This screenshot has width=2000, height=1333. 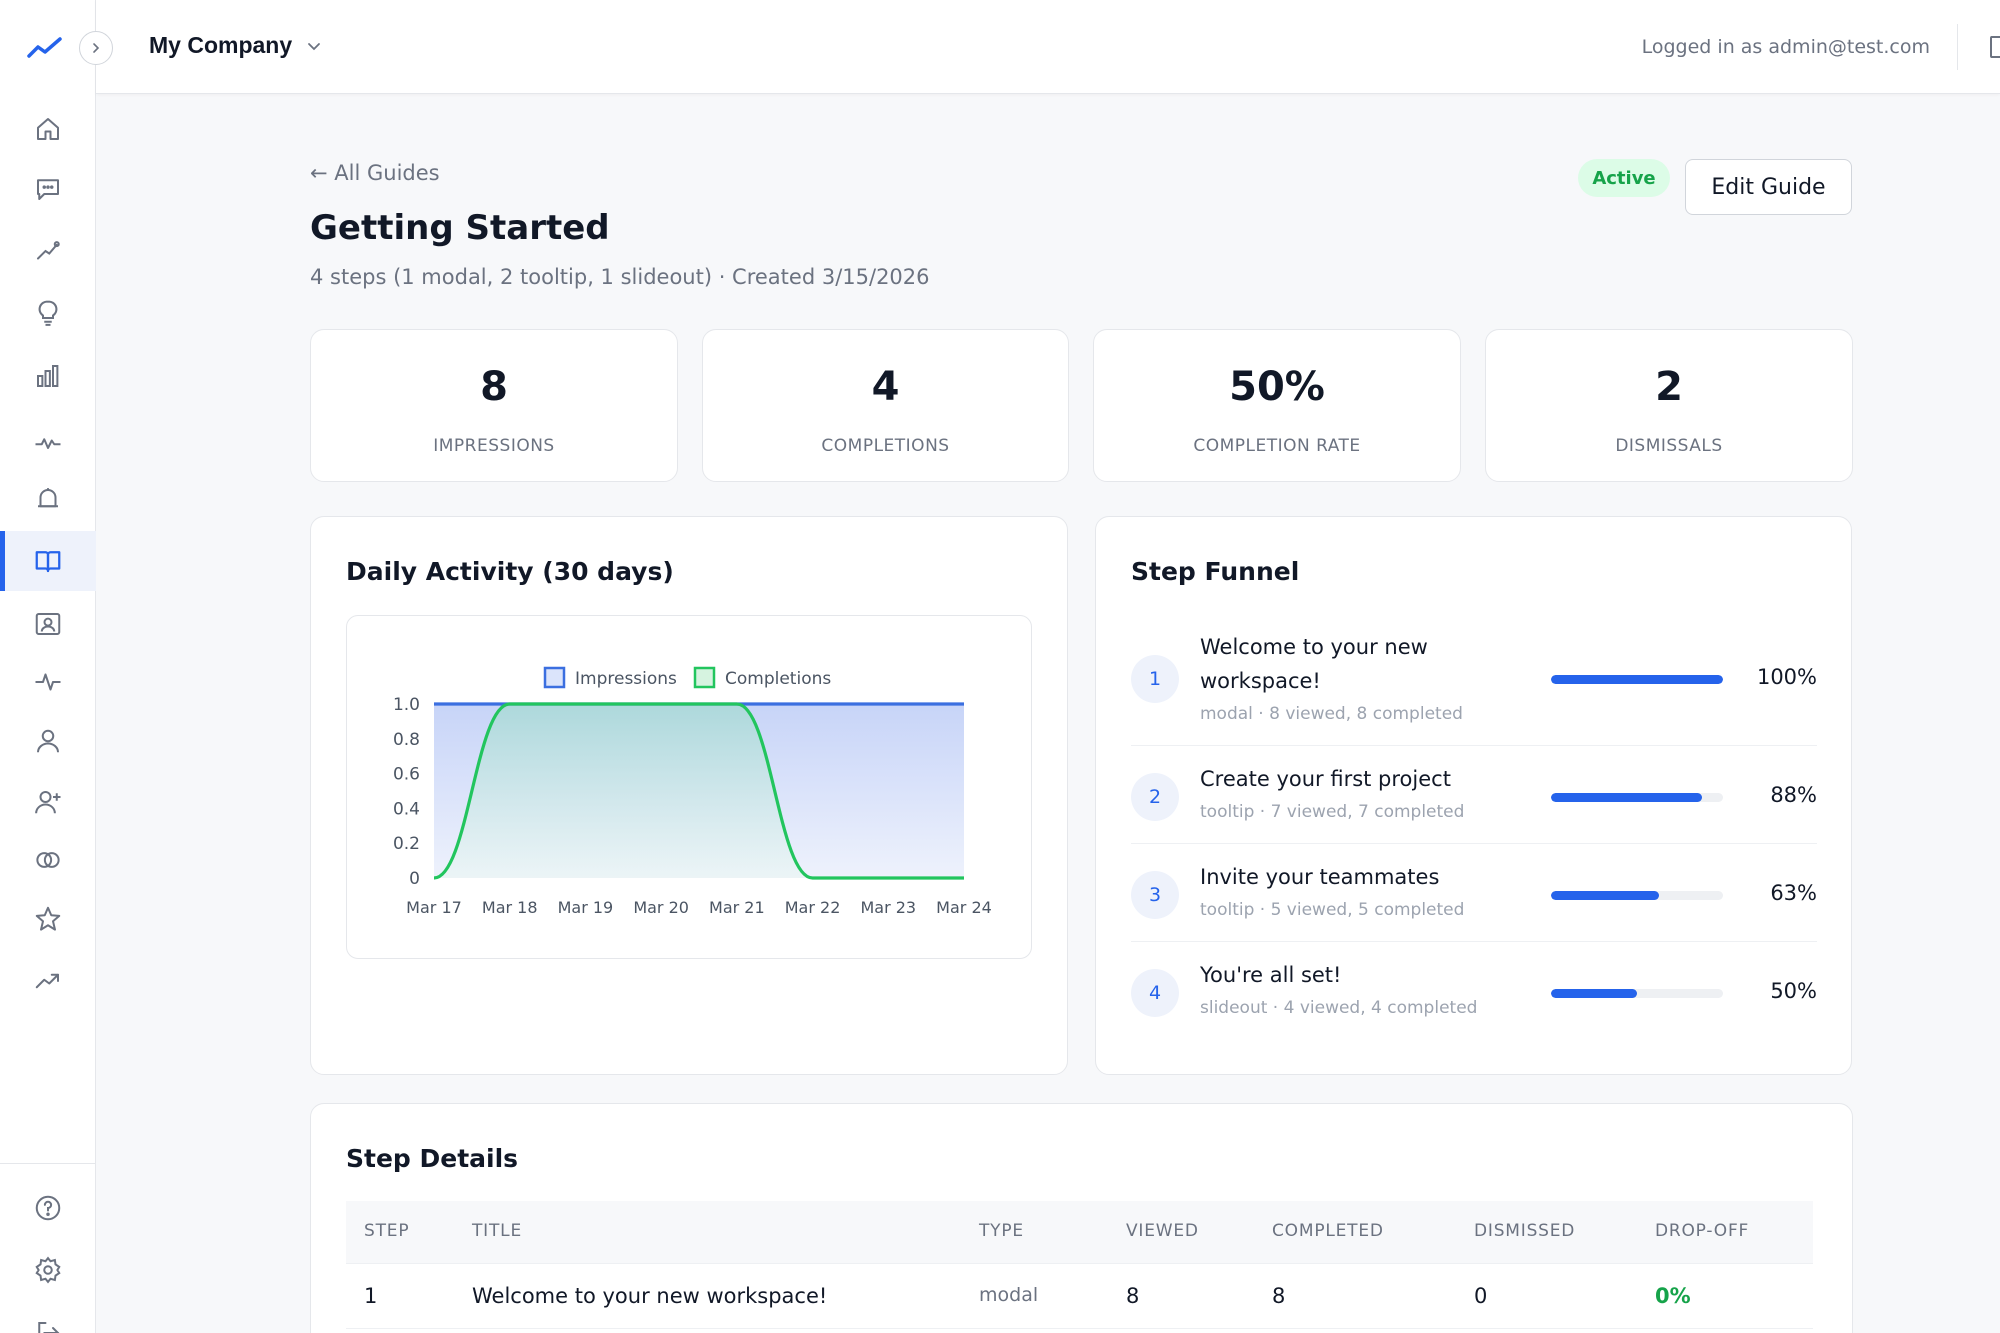 I want to click on y-tick-label: 0.4, so click(x=406, y=809).